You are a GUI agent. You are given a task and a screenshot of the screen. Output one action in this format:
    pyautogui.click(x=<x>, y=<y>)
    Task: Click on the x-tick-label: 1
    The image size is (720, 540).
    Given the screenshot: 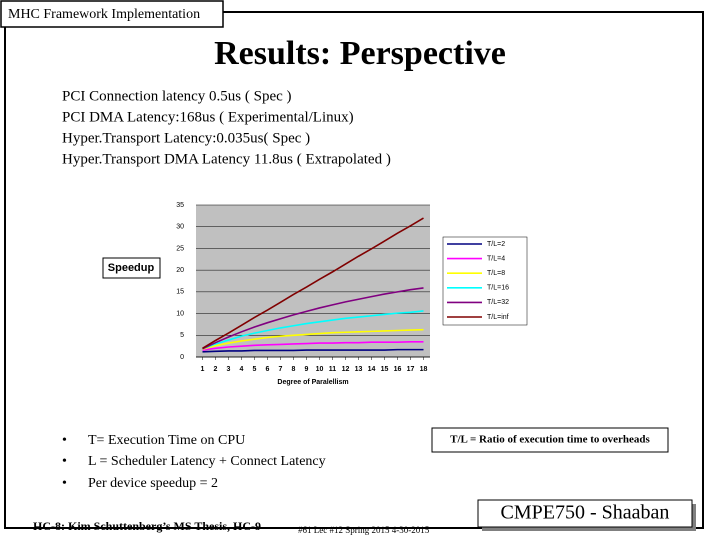 What is the action you would take?
    pyautogui.click(x=203, y=369)
    